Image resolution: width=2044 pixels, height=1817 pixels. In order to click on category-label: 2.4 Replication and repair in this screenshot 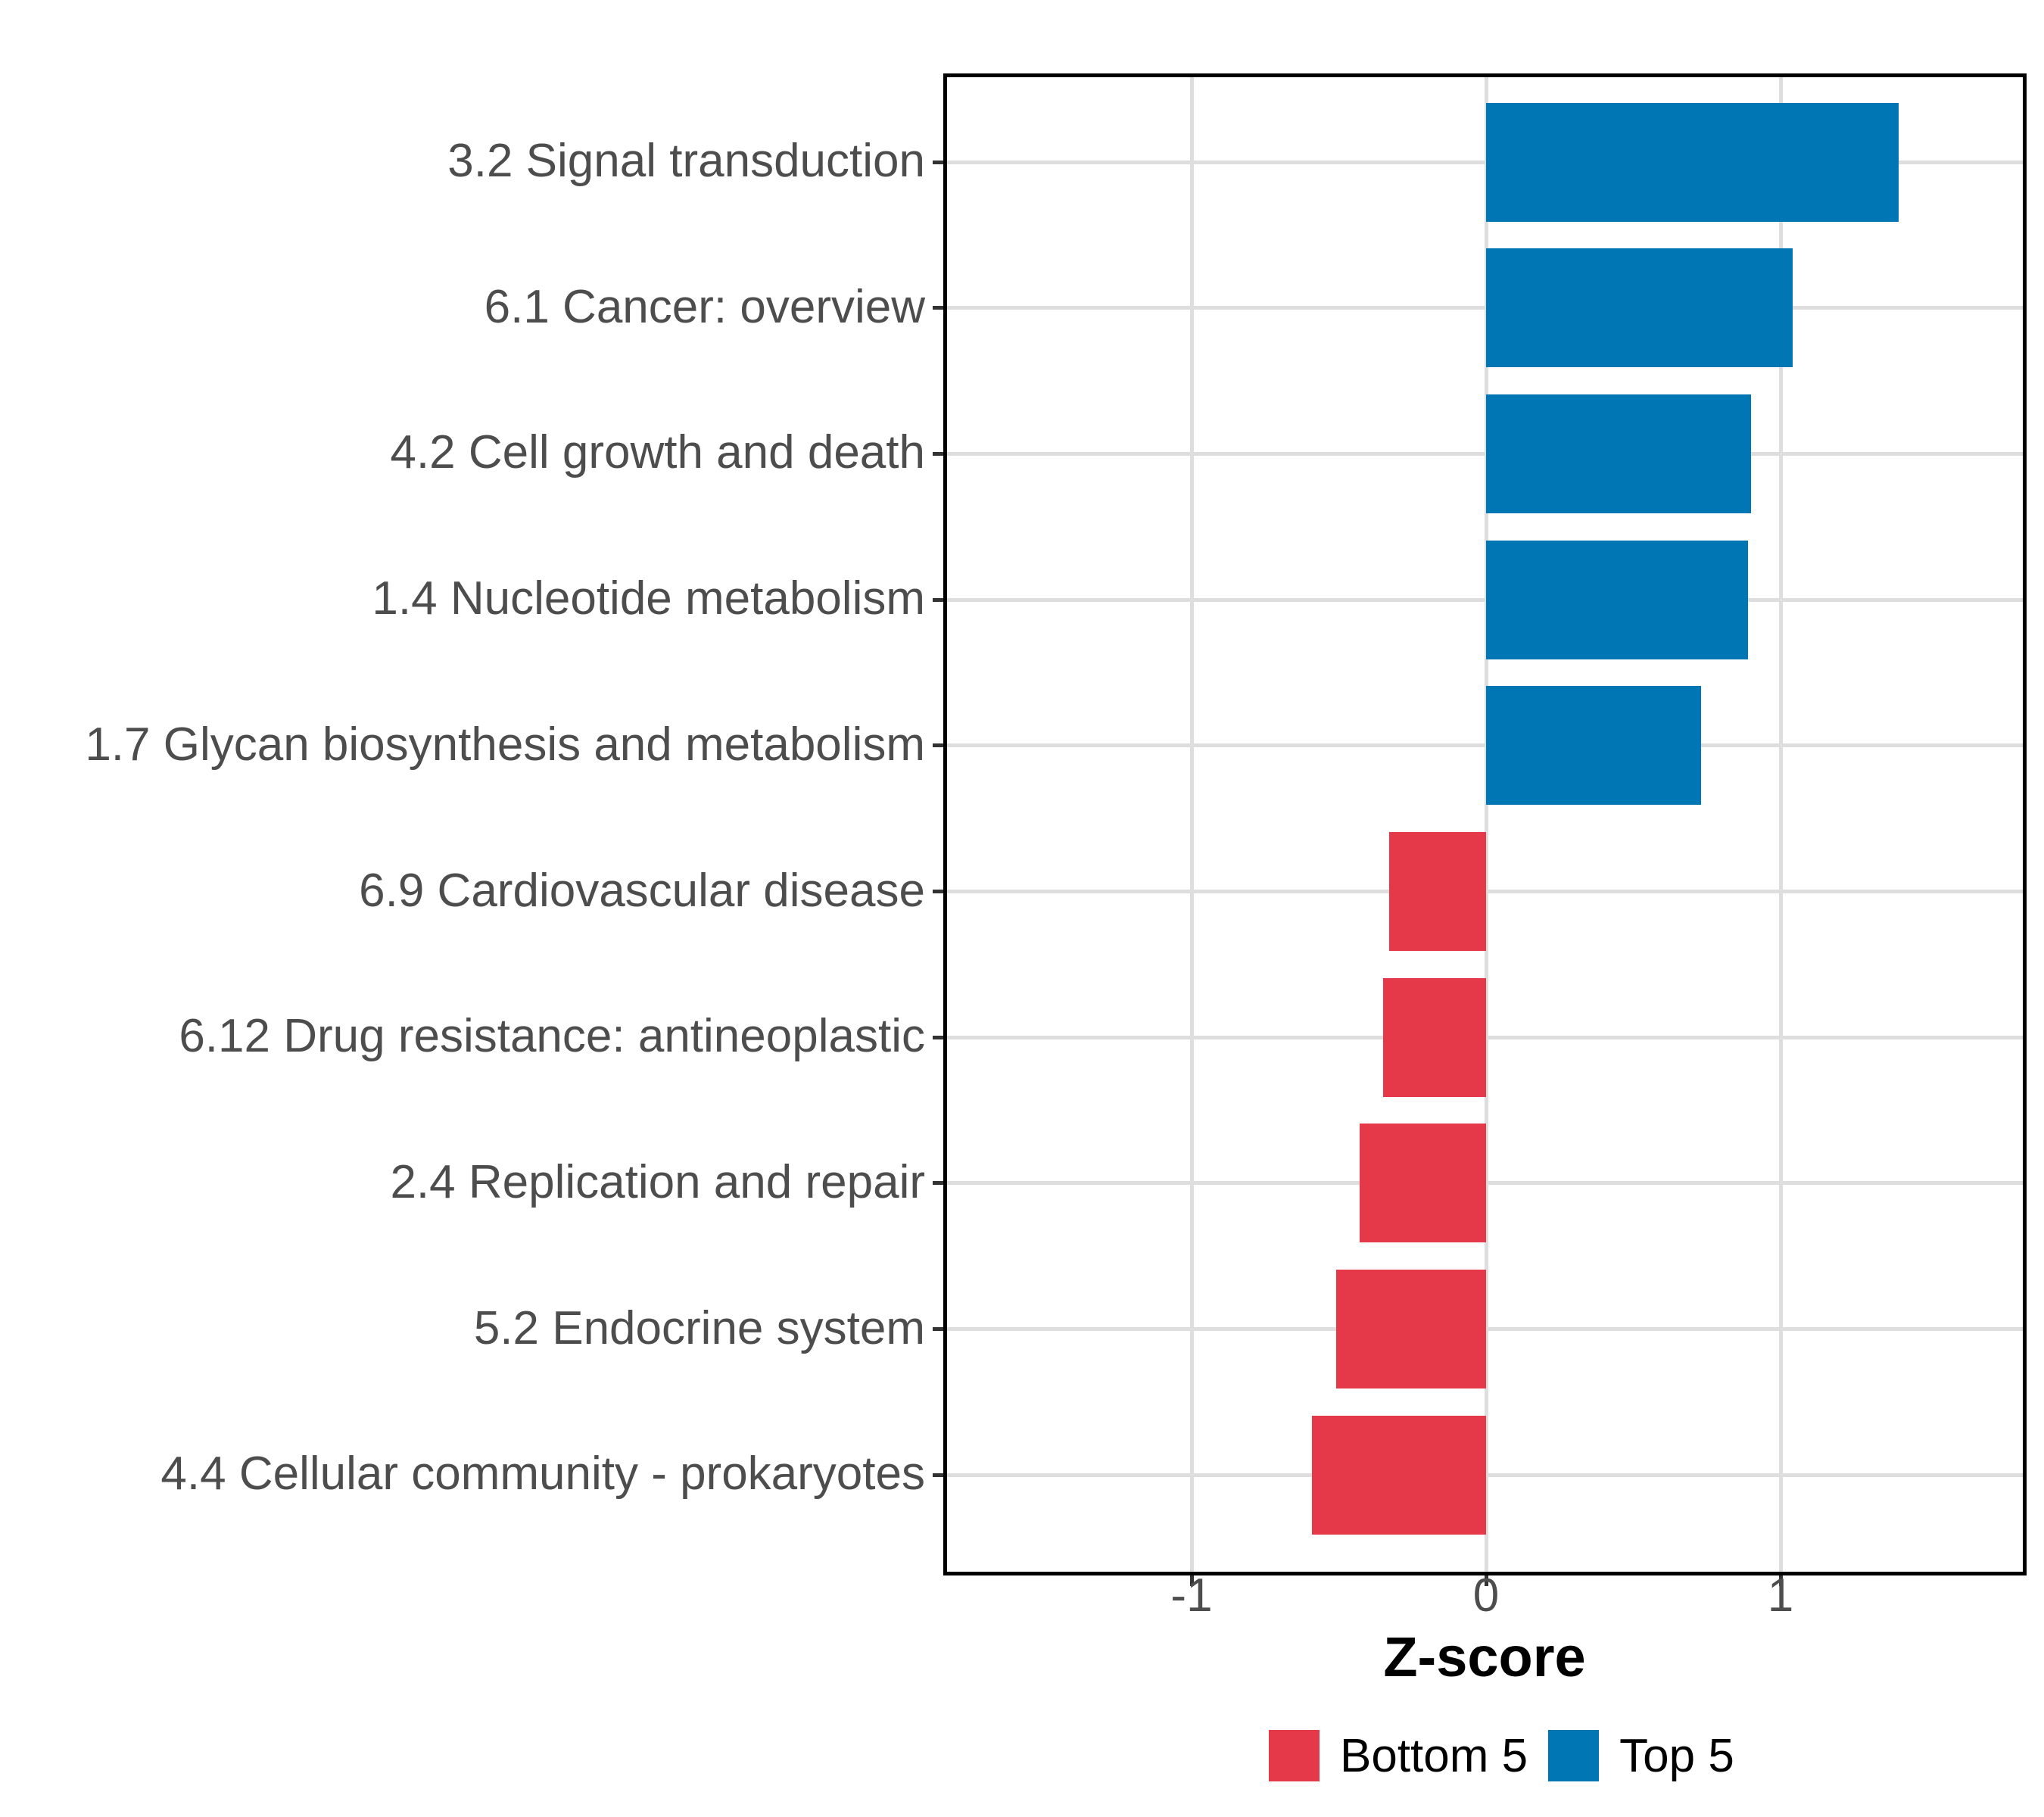, I will do `click(657, 1181)`.